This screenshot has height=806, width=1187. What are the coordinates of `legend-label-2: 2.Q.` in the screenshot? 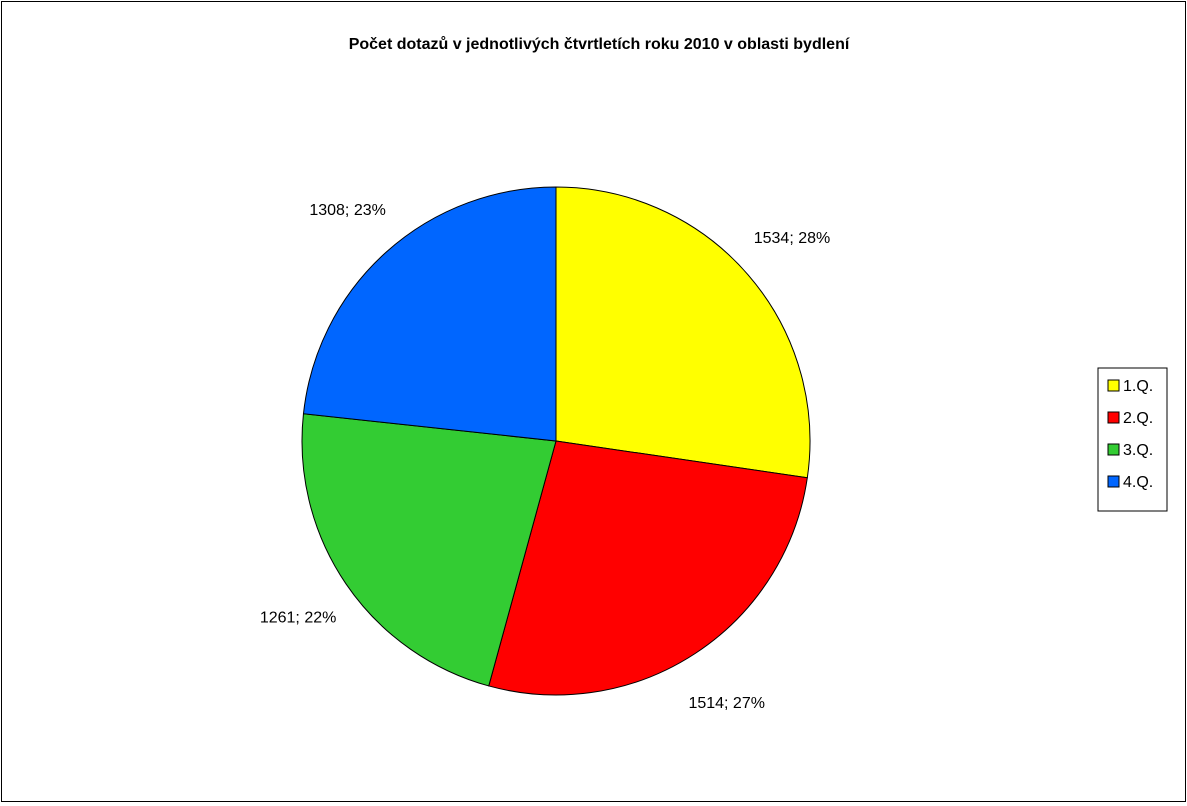 It's located at (1138, 418).